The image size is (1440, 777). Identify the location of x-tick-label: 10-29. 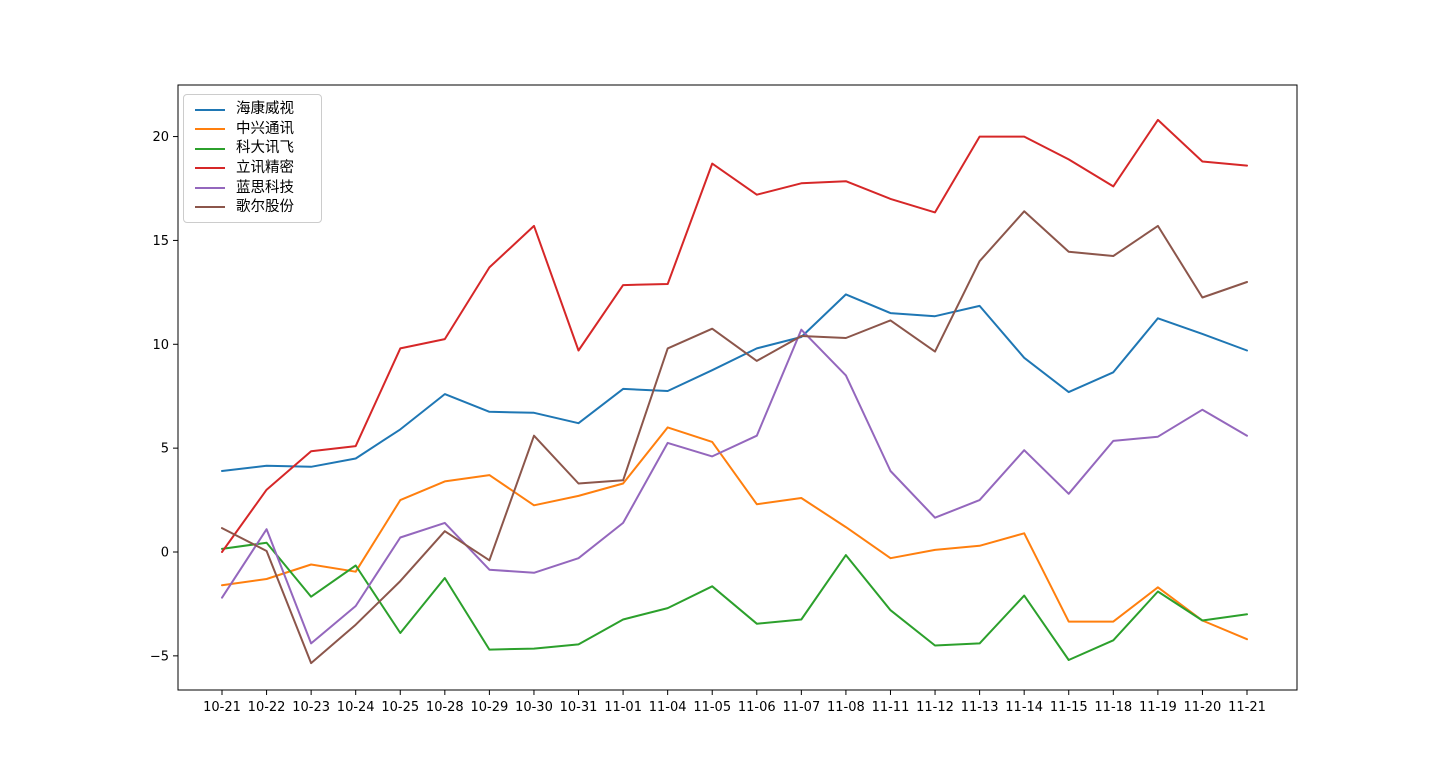
(490, 707).